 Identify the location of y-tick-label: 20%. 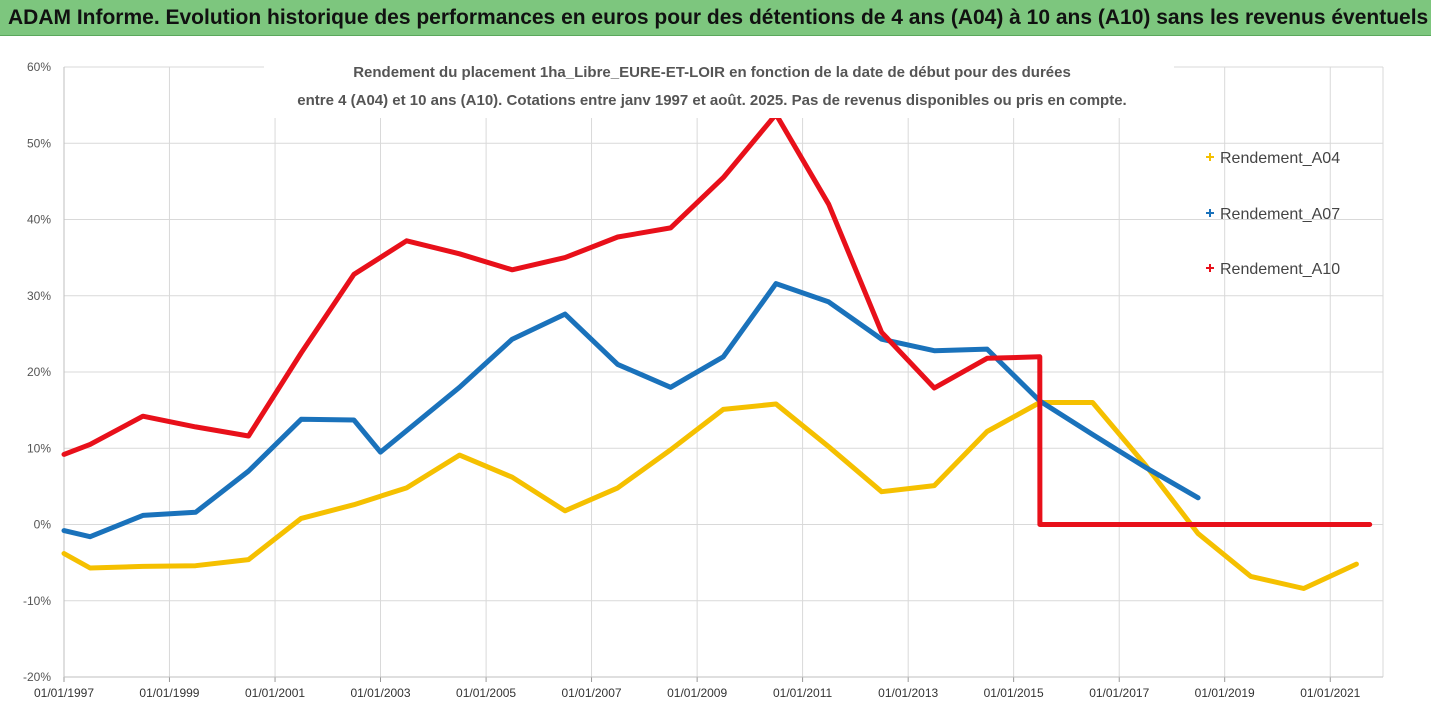
(39, 372).